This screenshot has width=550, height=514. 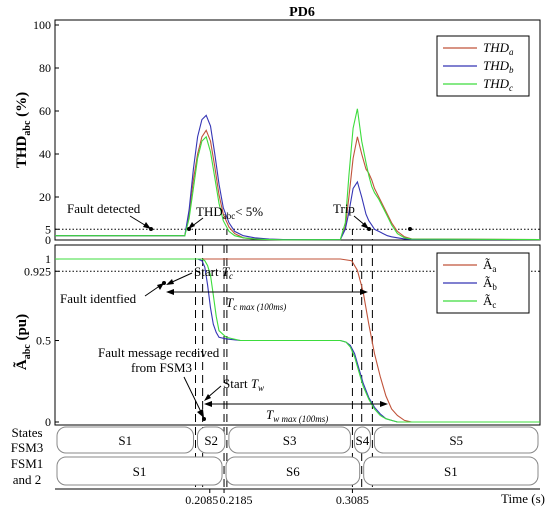 What do you see at coordinates (22, 106) in the screenshot?
I see `thd-y-axis-label-unit: (%)` at bounding box center [22, 106].